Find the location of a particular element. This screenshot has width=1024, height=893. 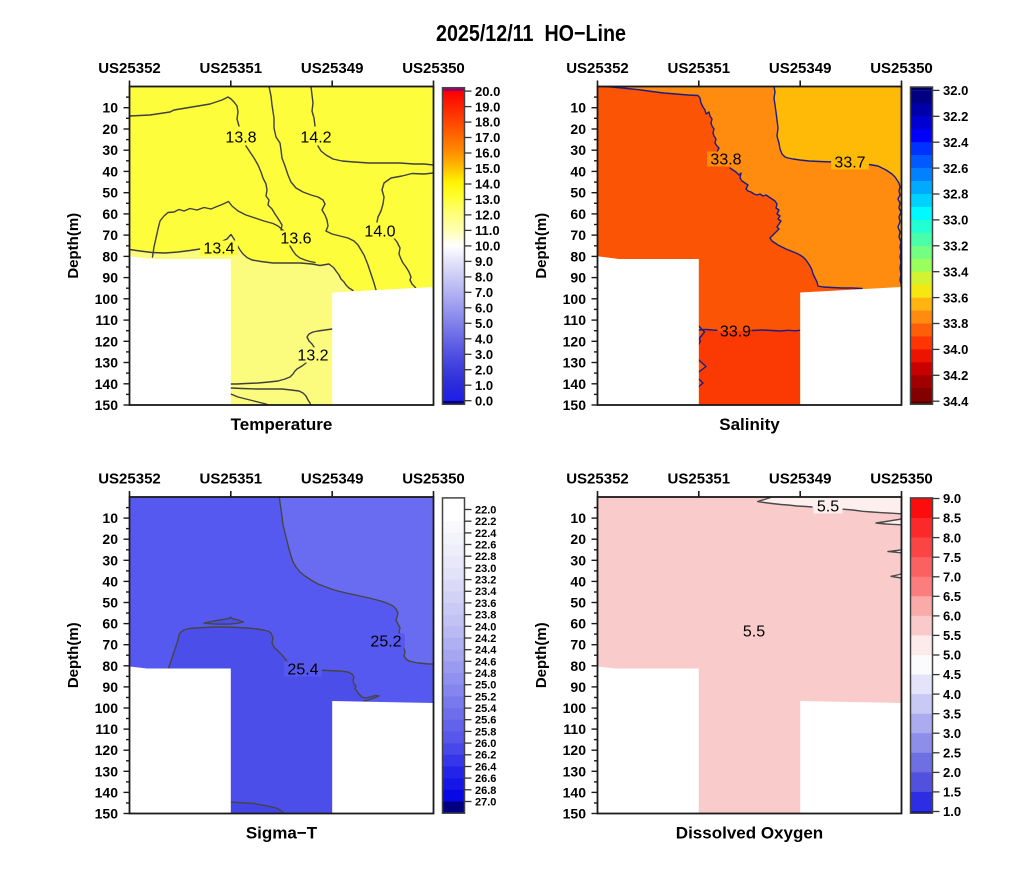

svg-text: 26.0 is located at coordinates (485, 744).